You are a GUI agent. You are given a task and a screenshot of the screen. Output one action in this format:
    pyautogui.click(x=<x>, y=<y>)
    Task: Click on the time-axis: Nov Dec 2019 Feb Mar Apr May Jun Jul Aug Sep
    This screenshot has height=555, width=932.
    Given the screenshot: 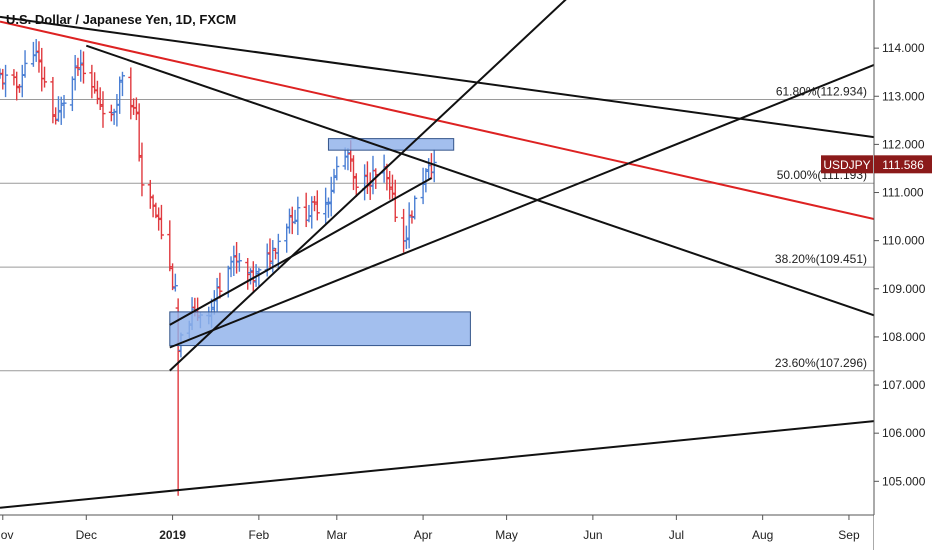 What is the action you would take?
    pyautogui.click(x=430, y=528)
    